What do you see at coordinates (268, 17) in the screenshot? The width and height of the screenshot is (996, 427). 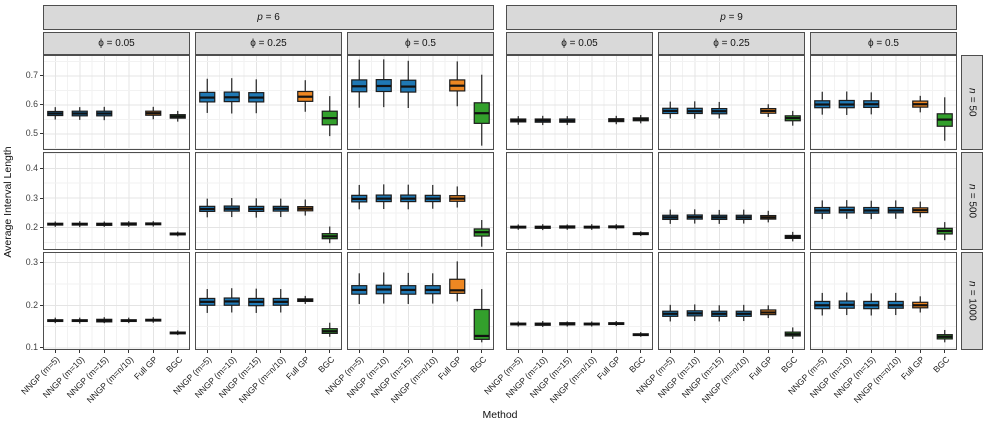 I see `facet-strip-p6: p = 6` at bounding box center [268, 17].